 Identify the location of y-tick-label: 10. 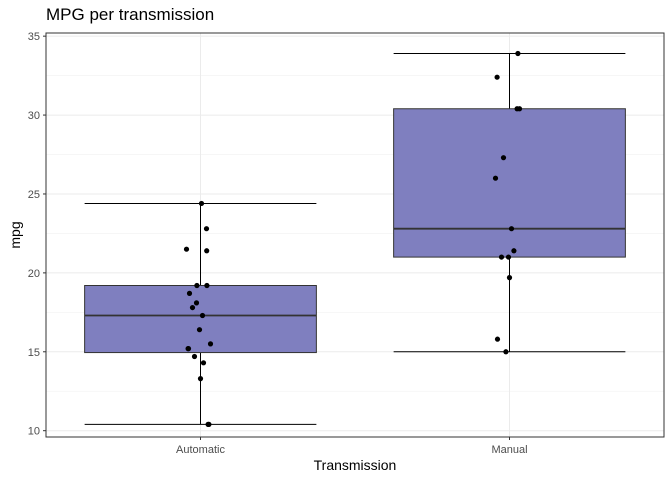
(34, 432).